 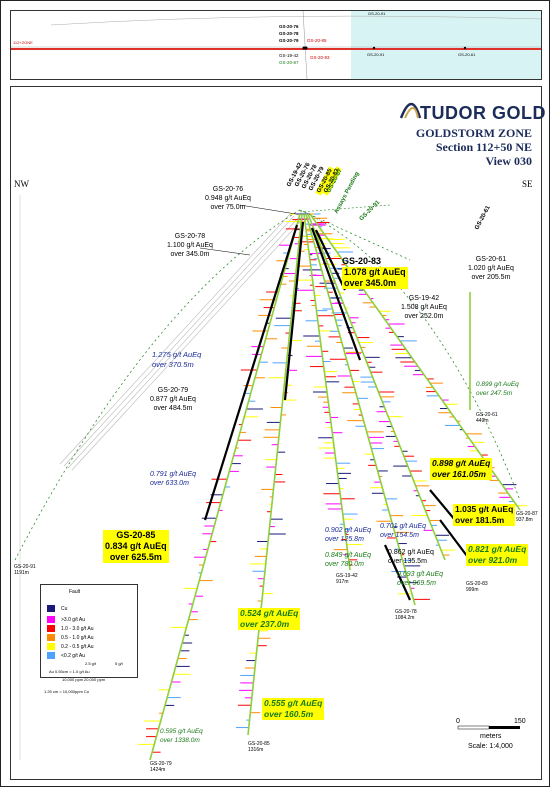 What do you see at coordinates (377, 13) in the screenshot?
I see `inset-top-label: GS-20-91` at bounding box center [377, 13].